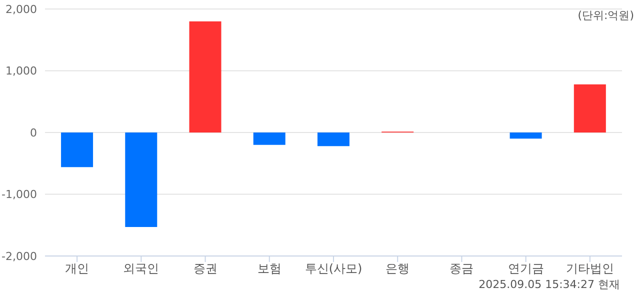 The height and width of the screenshot is (294, 640). What do you see at coordinates (33, 133) in the screenshot?
I see `y-tick-label: 0` at bounding box center [33, 133].